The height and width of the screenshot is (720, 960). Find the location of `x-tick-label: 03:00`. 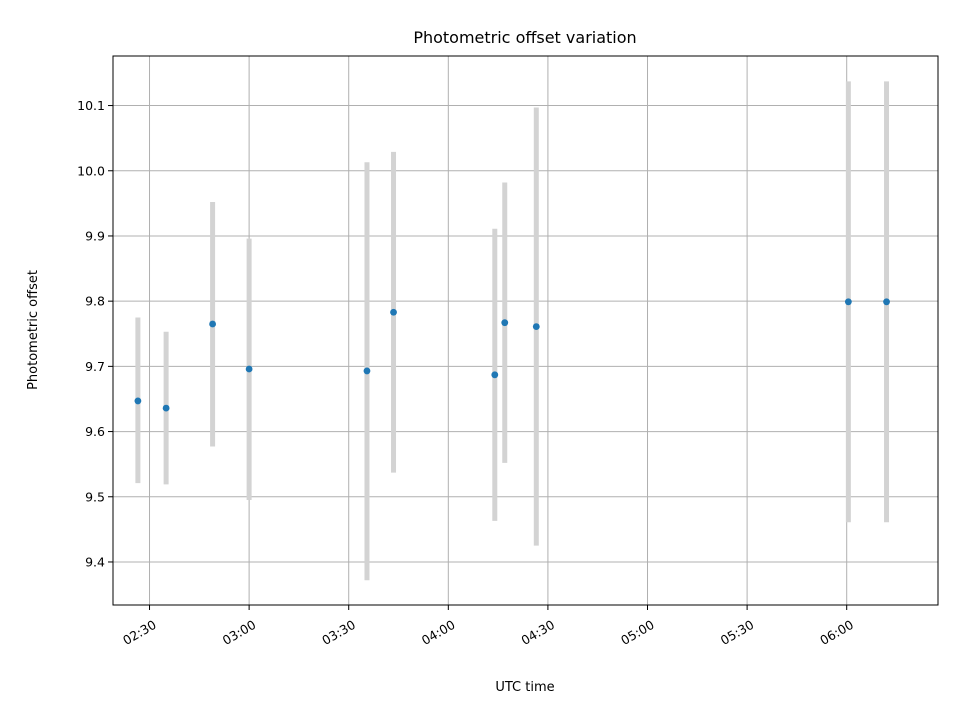

x-tick-label: 03:00 is located at coordinates (239, 632).